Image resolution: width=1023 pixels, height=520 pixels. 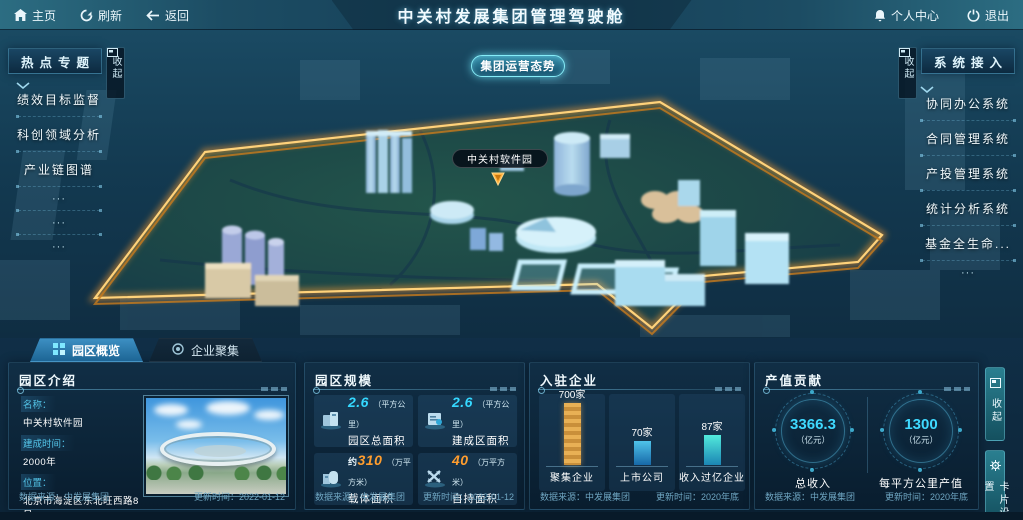 I want to click on hot-topics-scroll-down-button, so click(x=59, y=174).